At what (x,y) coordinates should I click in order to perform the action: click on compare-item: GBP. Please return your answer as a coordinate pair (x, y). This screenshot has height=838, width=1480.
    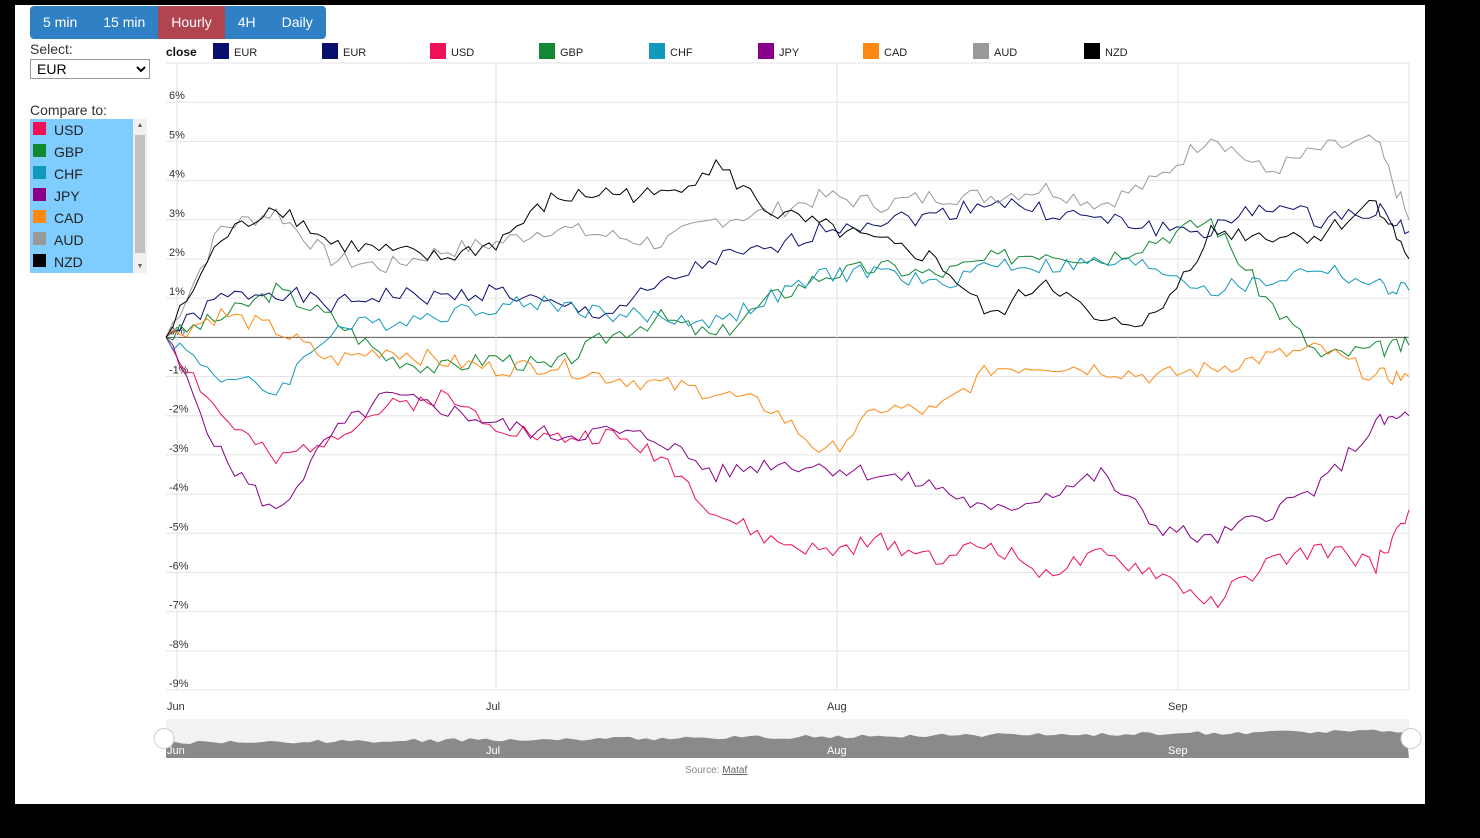
    Looking at the image, I should click on (88, 152).